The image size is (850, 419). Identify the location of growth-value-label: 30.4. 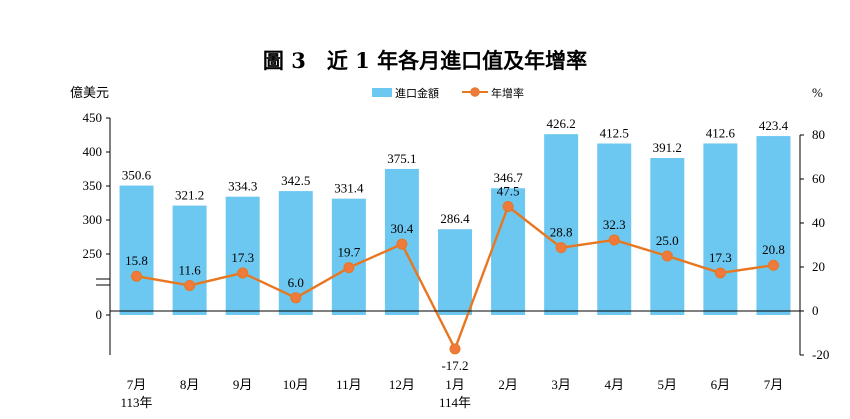
(402, 228).